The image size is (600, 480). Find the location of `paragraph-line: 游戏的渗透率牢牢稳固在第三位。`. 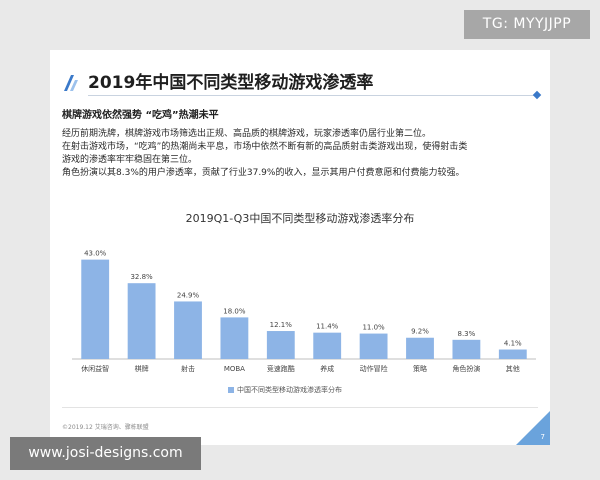

paragraph-line: 游戏的渗透率牢牢稳固在第三位。 is located at coordinates (130, 160).